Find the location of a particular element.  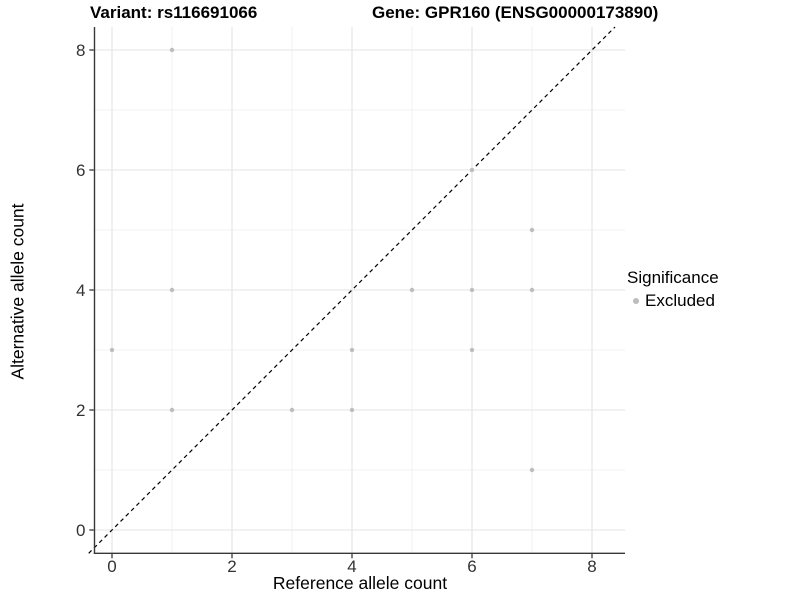

excluded-point-icon is located at coordinates (636, 301).